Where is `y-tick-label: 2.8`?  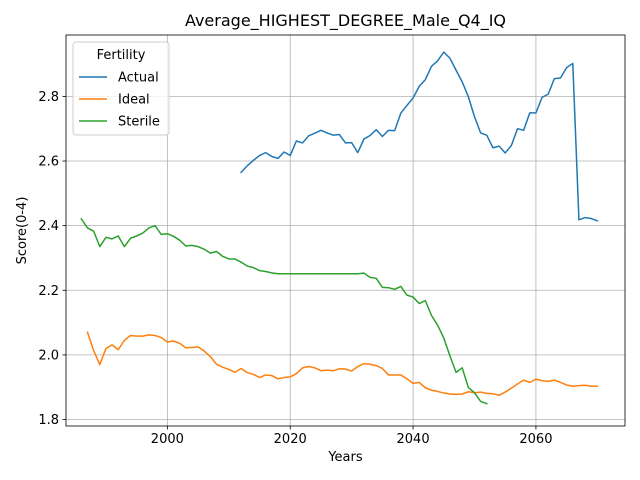 y-tick-label: 2.8 is located at coordinates (48, 97).